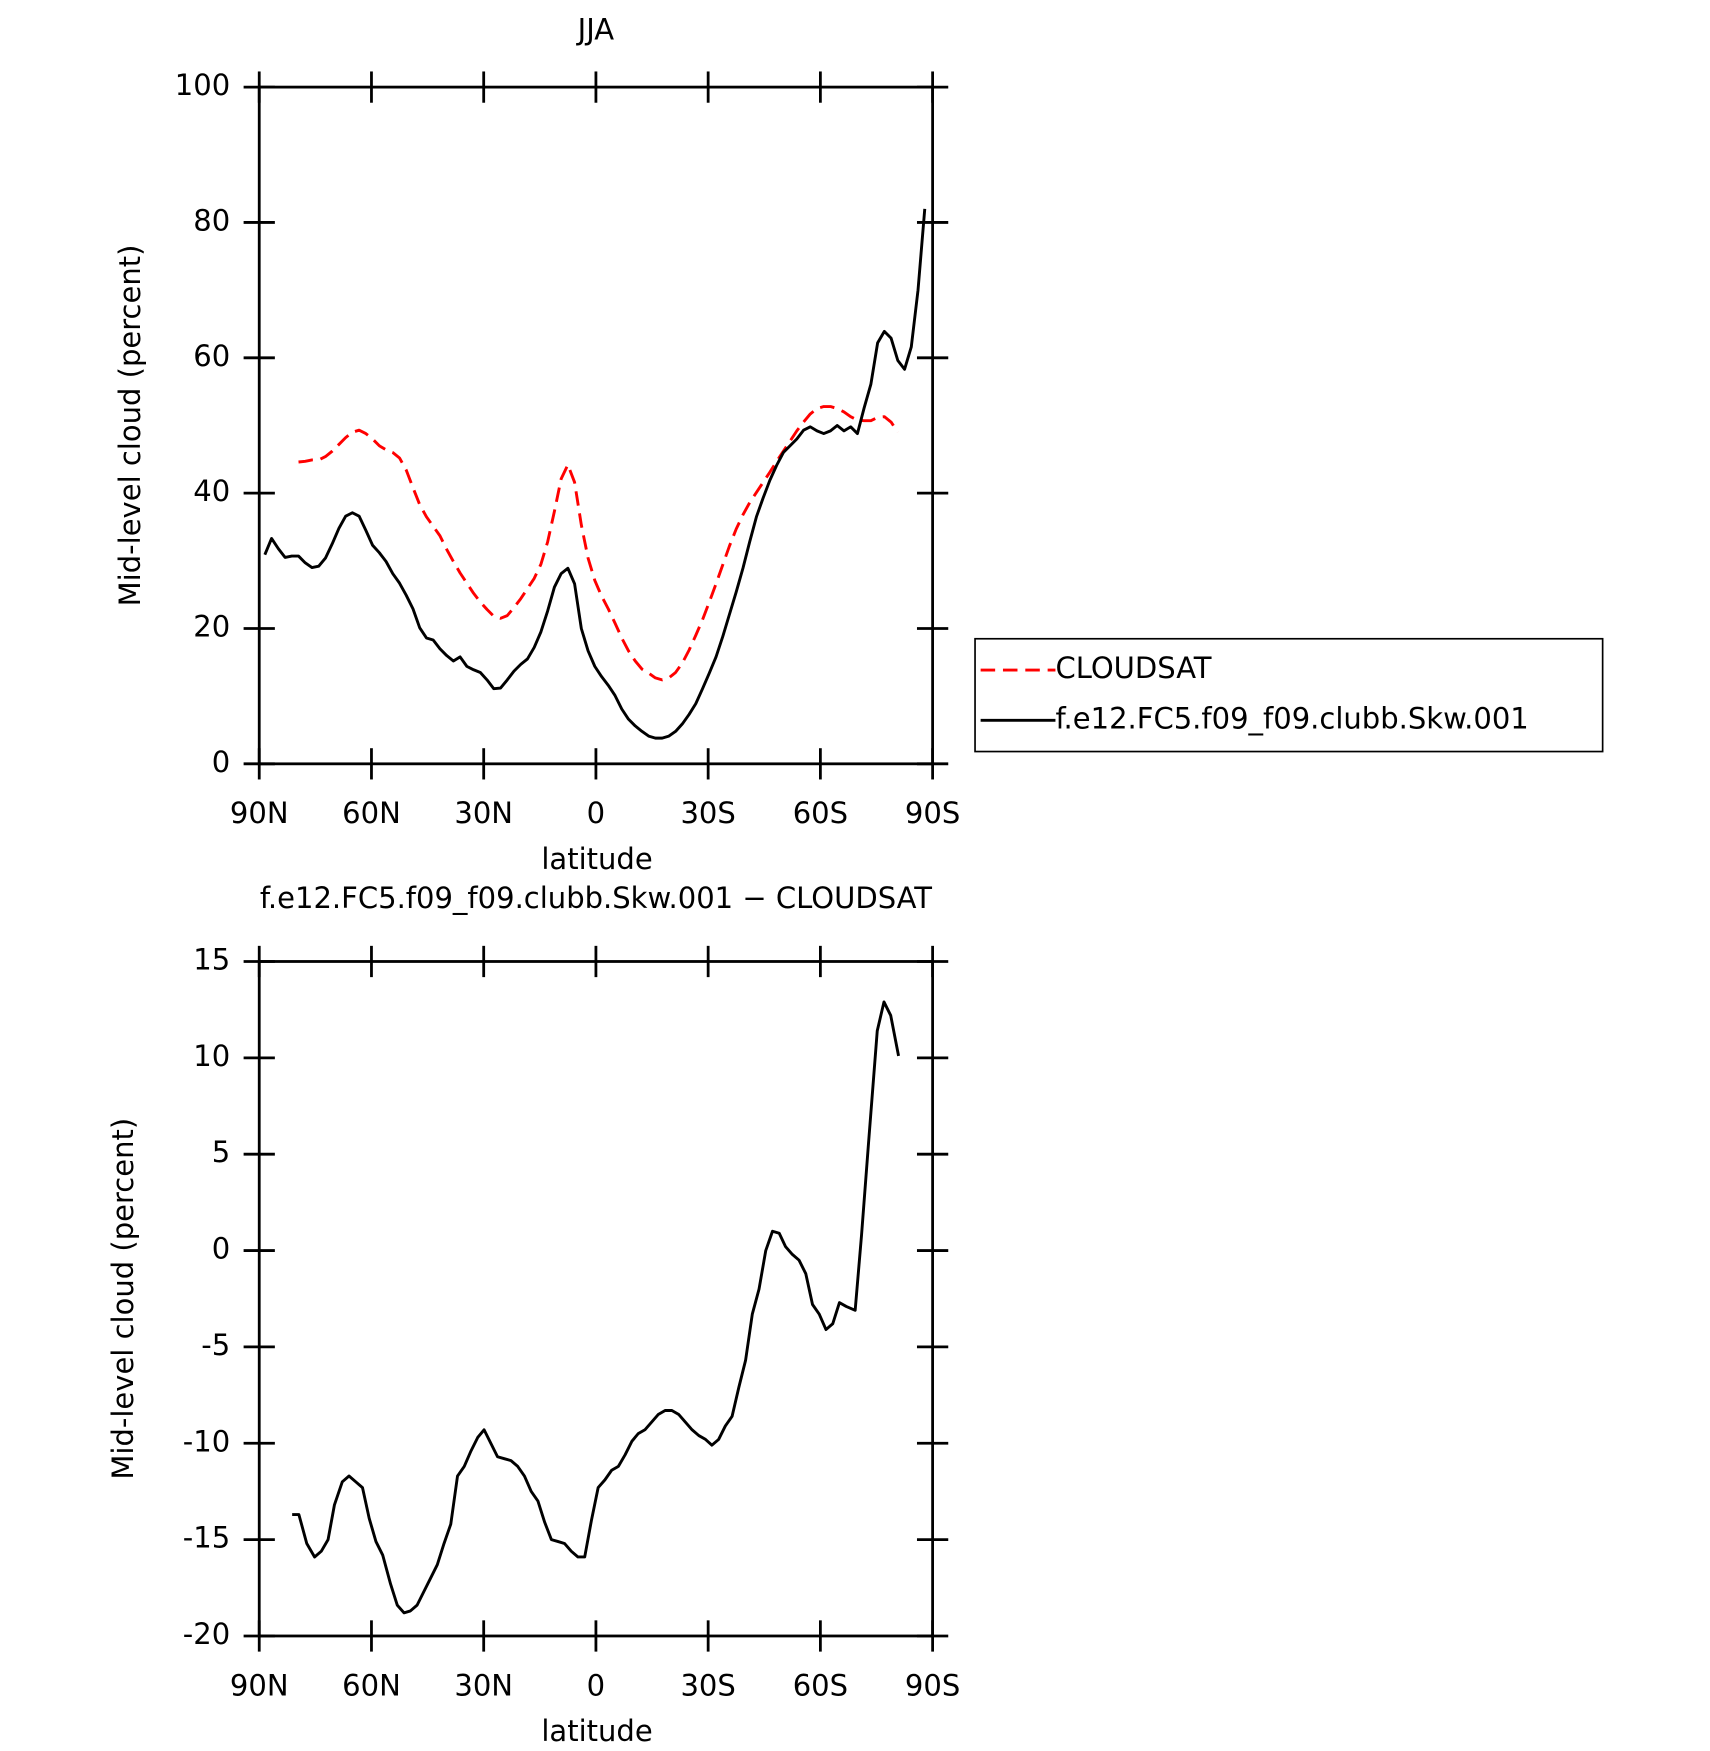 The image size is (1710, 1751). Describe the element at coordinates (211, 1056) in the screenshot. I see `y-tick-label: 10` at that location.